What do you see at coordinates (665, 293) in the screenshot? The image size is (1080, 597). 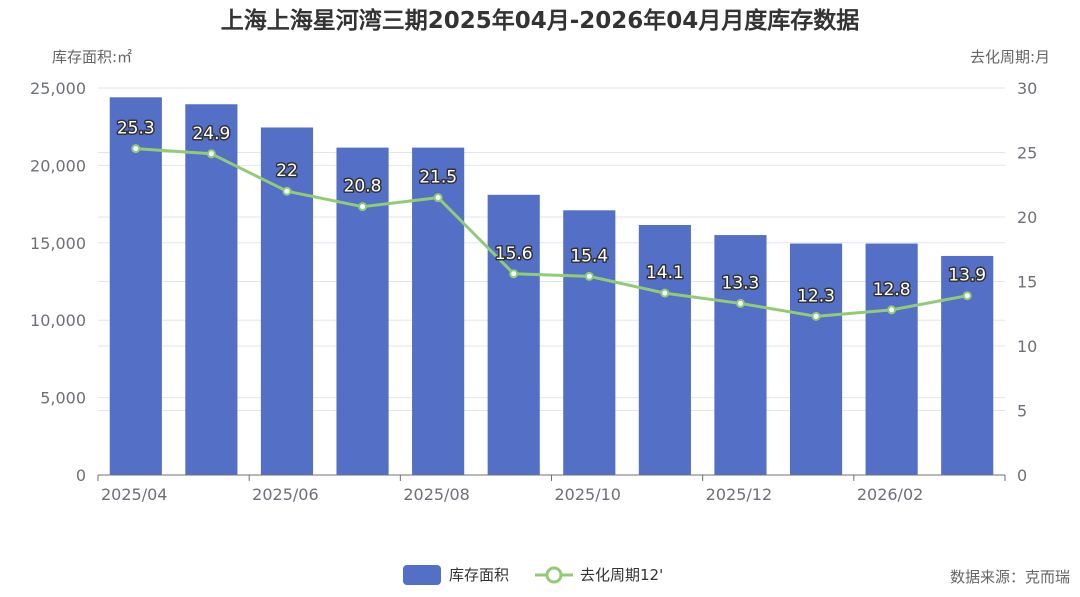 I see `line-point-2025/11` at bounding box center [665, 293].